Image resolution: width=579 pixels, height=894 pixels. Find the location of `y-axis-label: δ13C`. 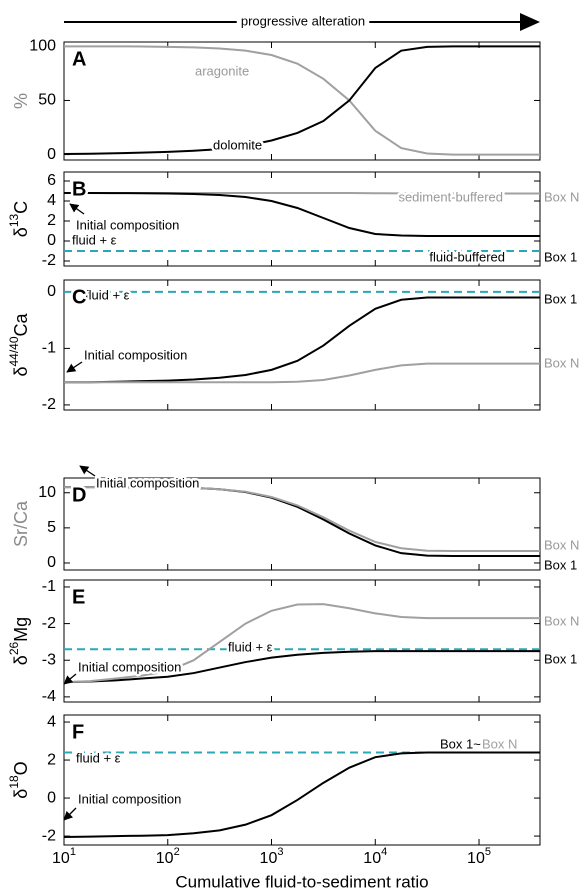

y-axis-label: δ13C is located at coordinates (19, 219).